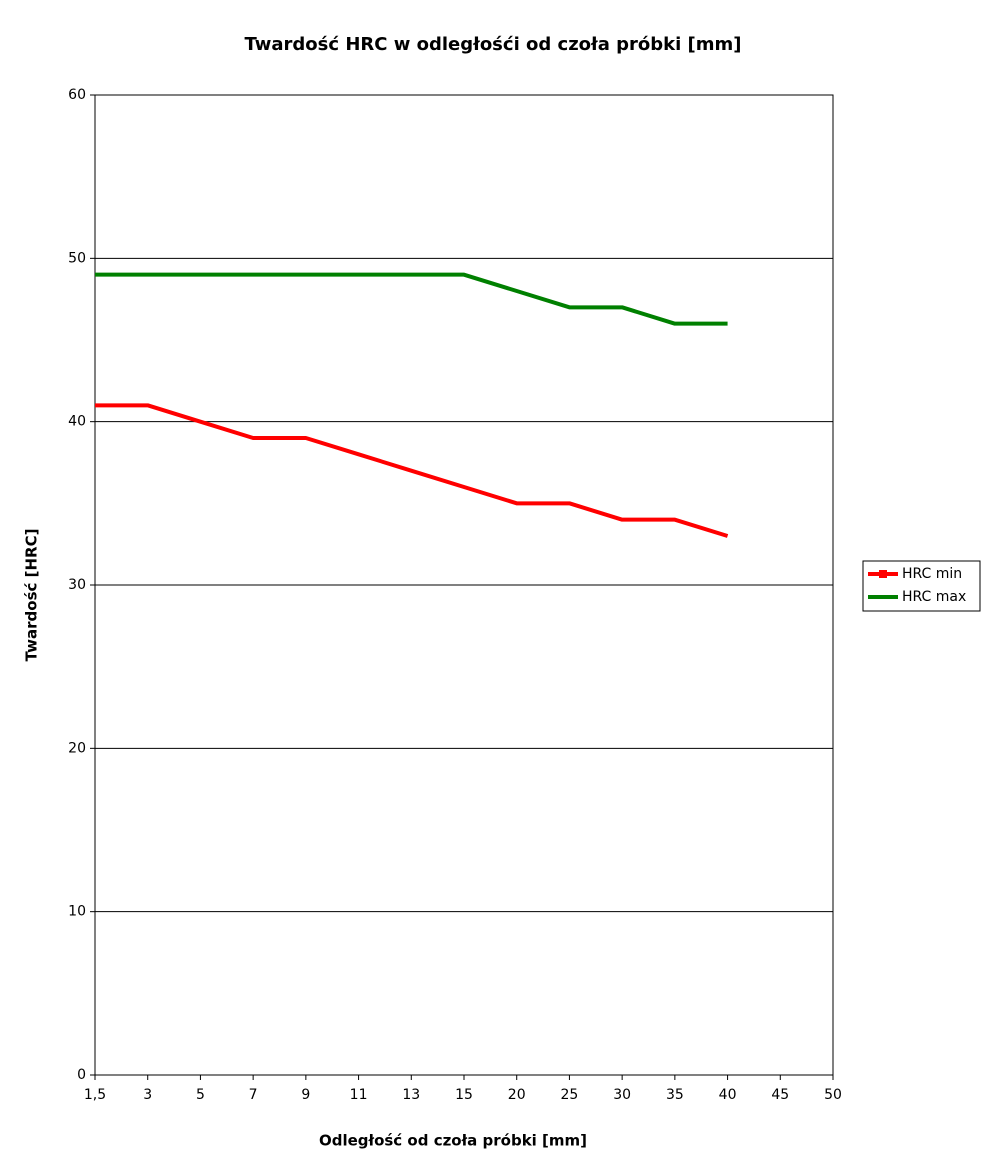 This screenshot has width=988, height=1172. Describe the element at coordinates (147, 1095) in the screenshot. I see `x-tick-label: 3` at that location.